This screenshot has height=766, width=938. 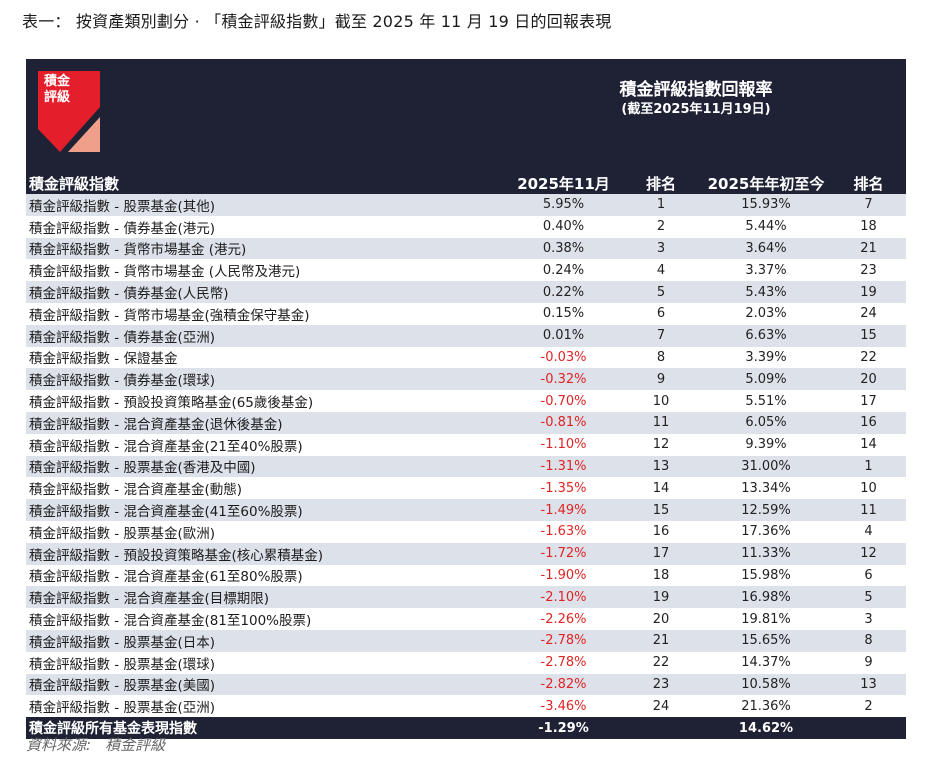 What do you see at coordinates (138, 250) in the screenshot?
I see `row-name: 積金評級指數 - 貨幣市場基金 (港元)` at bounding box center [138, 250].